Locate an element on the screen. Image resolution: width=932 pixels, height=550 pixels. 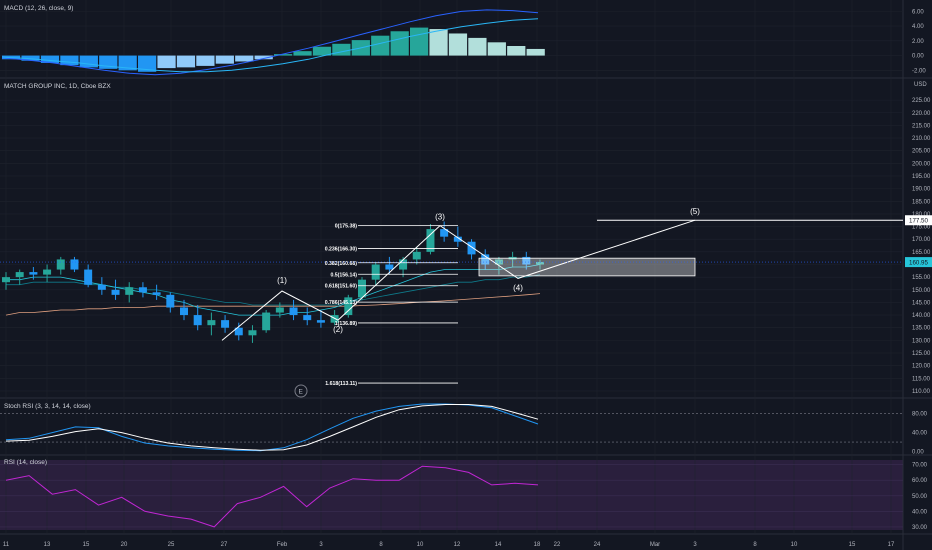
rsi-y-tick: 30.00 is located at coordinates (920, 528).